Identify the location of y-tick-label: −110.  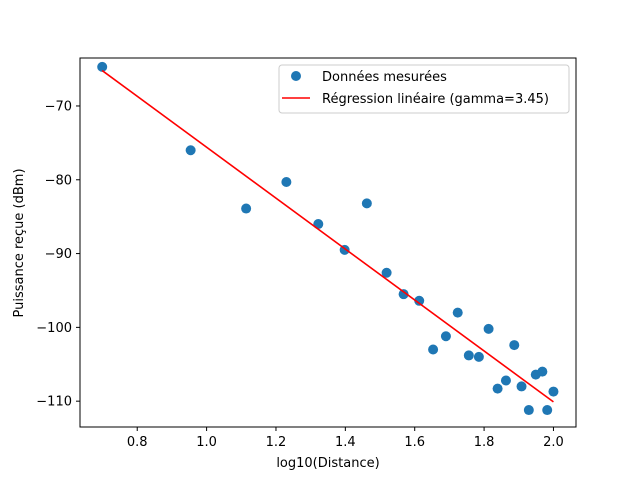
(54, 402).